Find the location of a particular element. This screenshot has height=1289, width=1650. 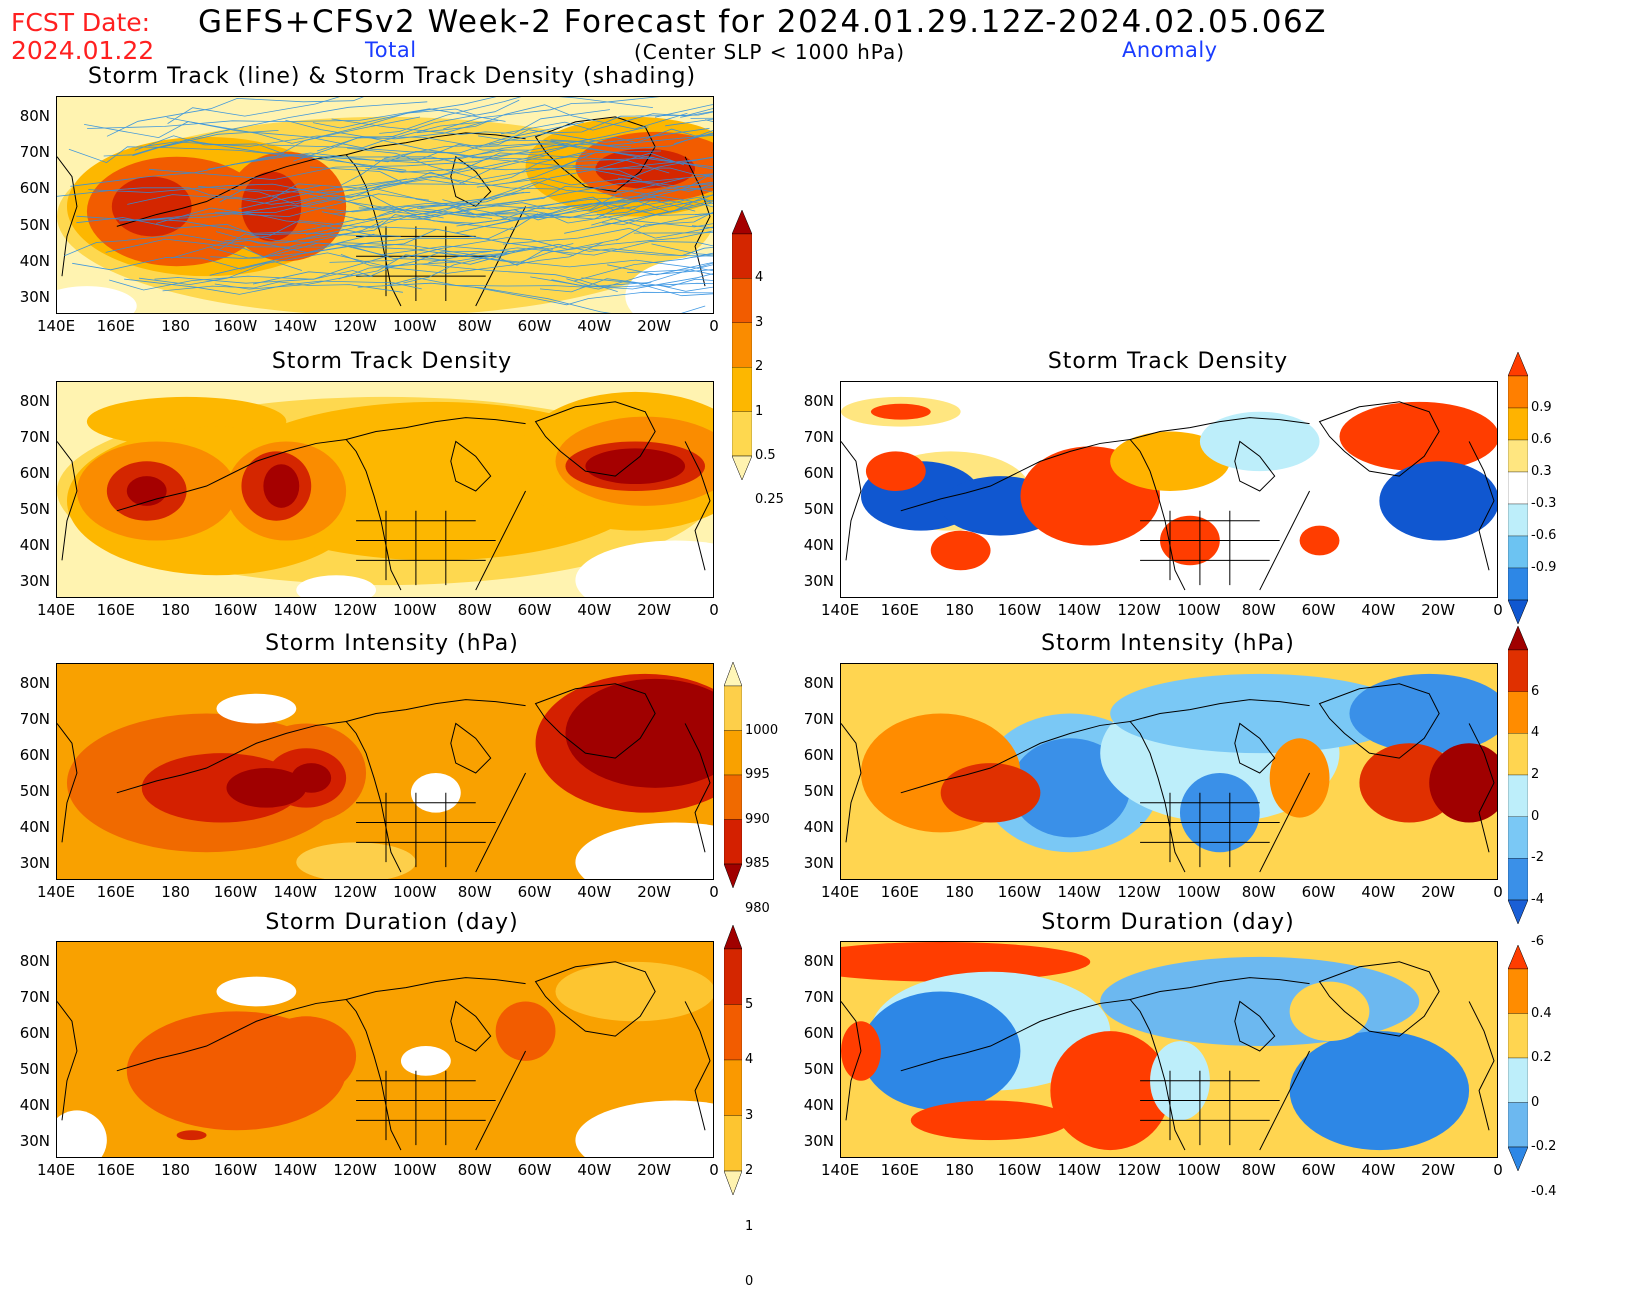

colorbar-label: -0.3 is located at coordinates (1544, 503).